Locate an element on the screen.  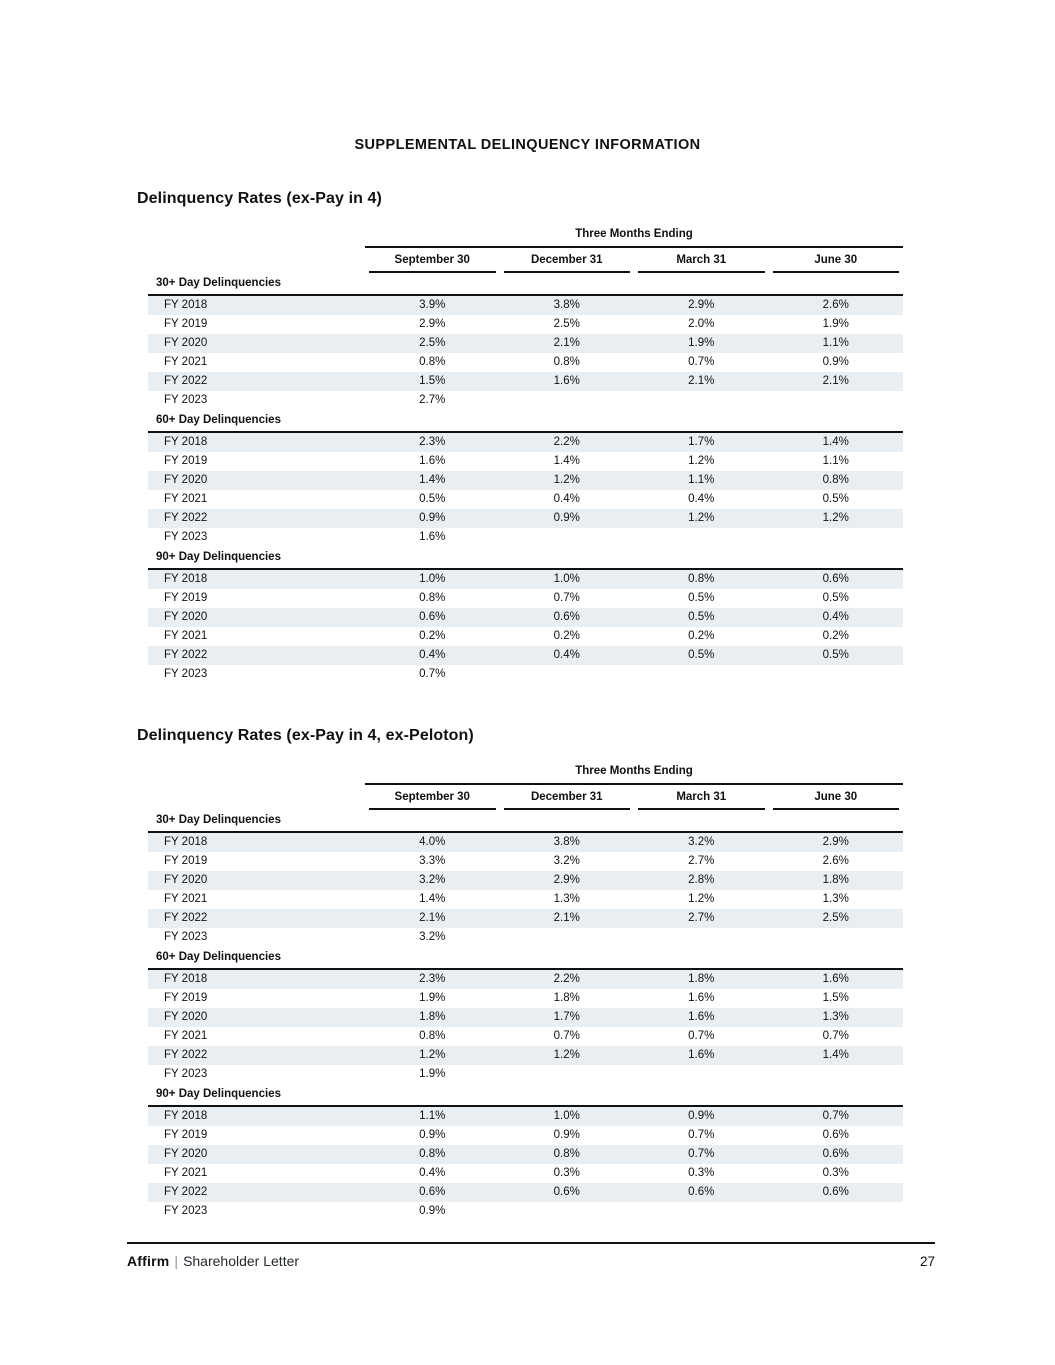
table-header-spanner-row: Three Months Ending is located at coordinates (525, 775).